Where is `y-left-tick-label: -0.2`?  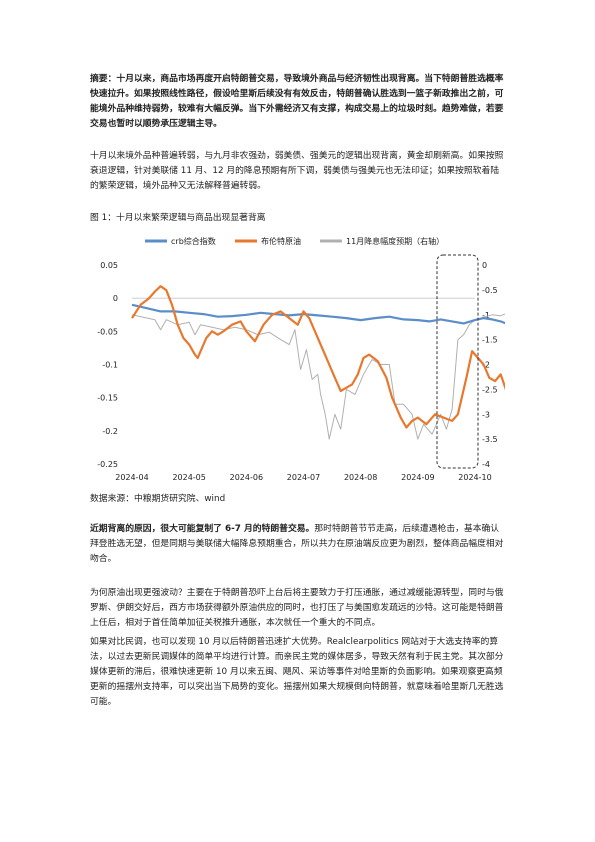
y-left-tick-label: -0.2 is located at coordinates (110, 431).